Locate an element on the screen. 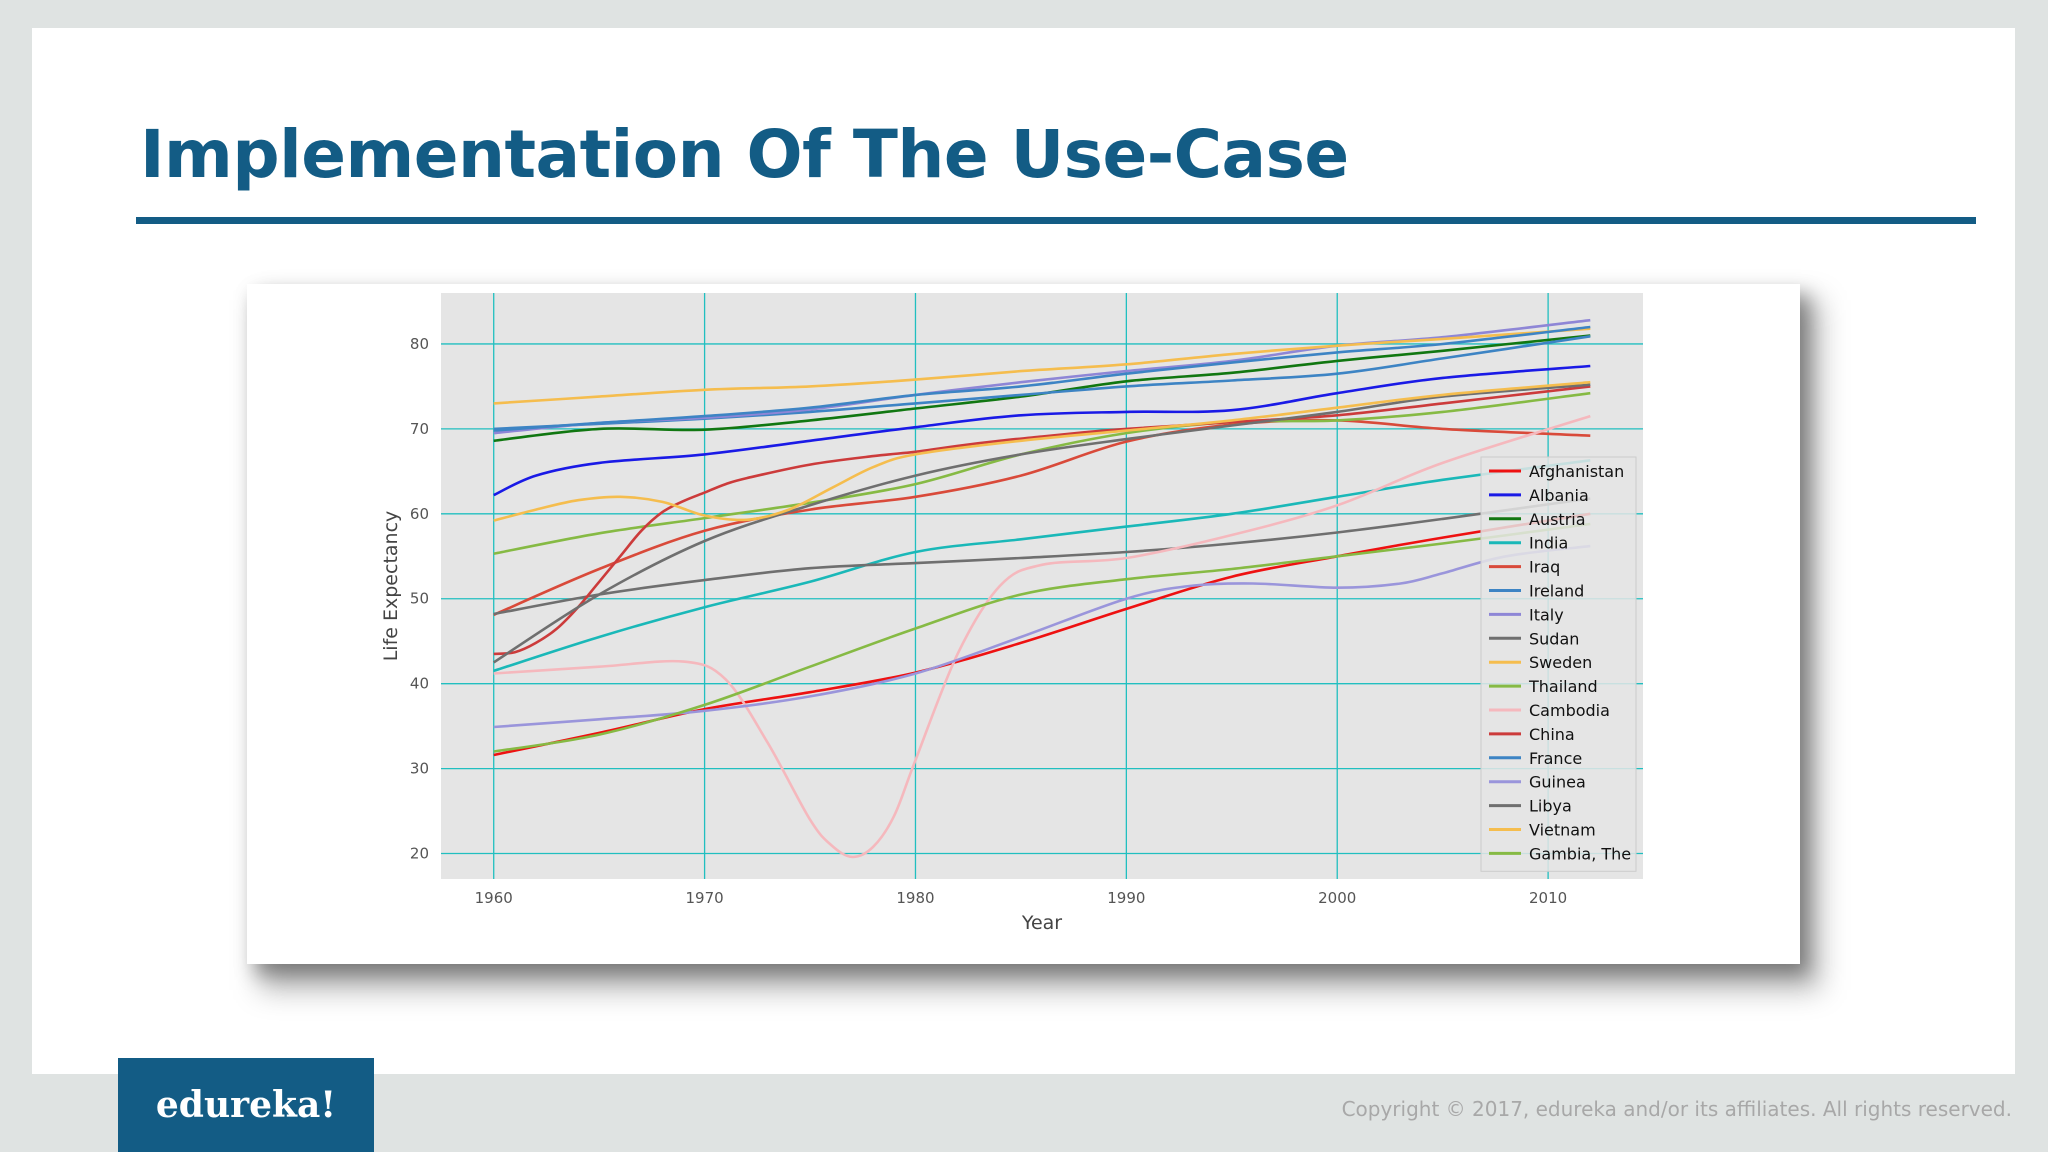 The height and width of the screenshot is (1152, 2048). legend-entry: China is located at coordinates (1552, 734).